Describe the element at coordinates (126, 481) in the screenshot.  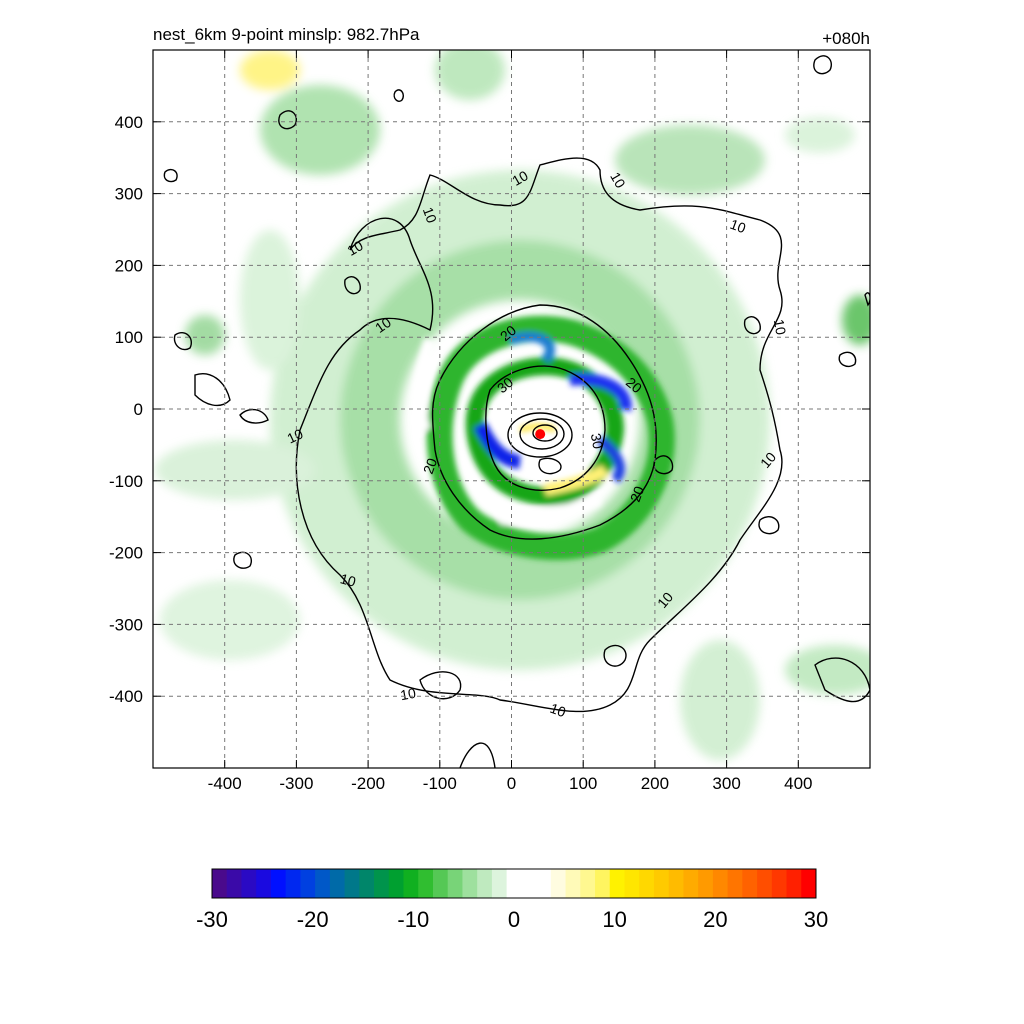
I see `y-tick-label: -100` at that location.